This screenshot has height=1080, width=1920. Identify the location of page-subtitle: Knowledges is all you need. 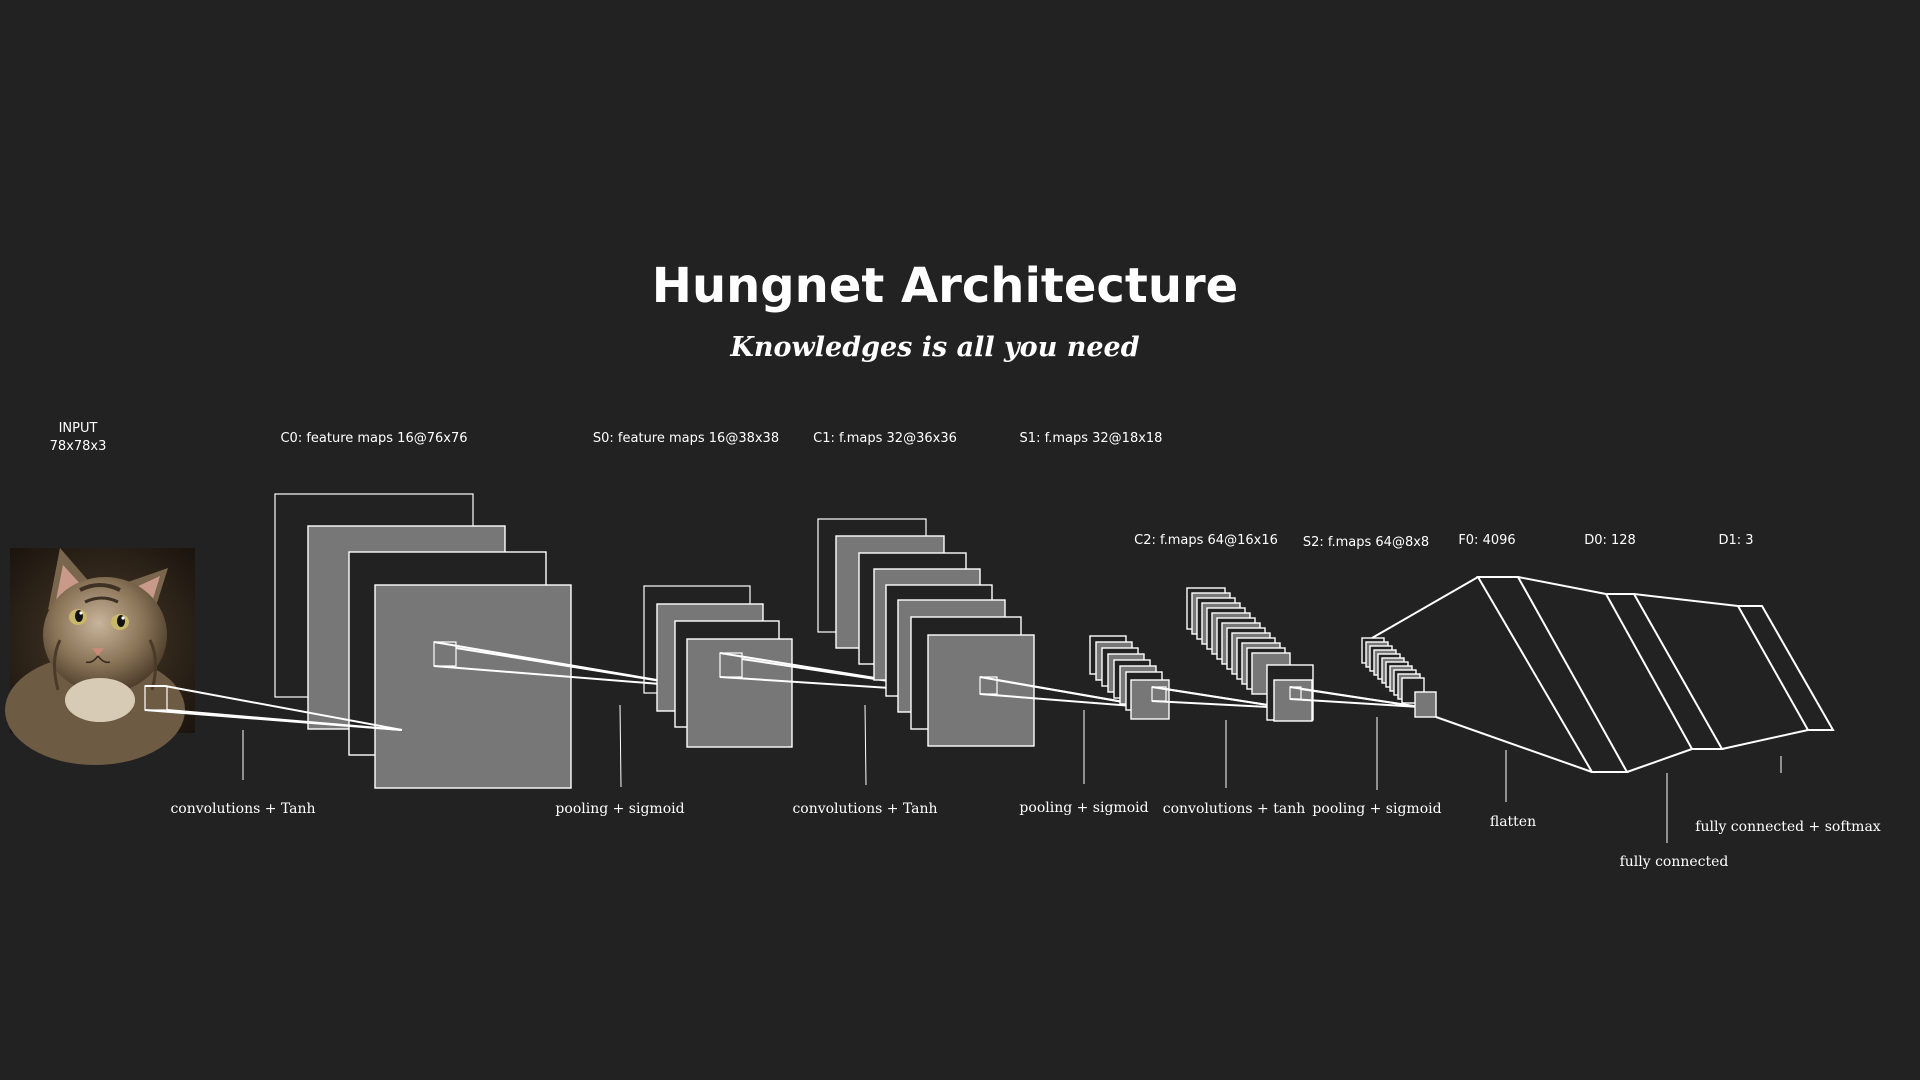
(934, 347).